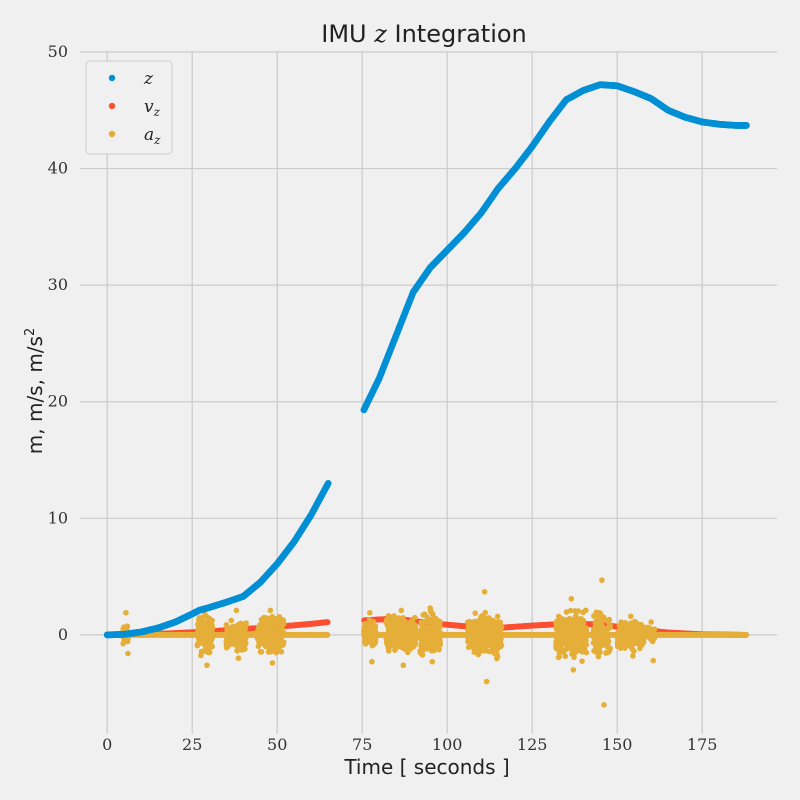 The height and width of the screenshot is (800, 800). What do you see at coordinates (112, 134) in the screenshot?
I see `legend-marker-az` at bounding box center [112, 134].